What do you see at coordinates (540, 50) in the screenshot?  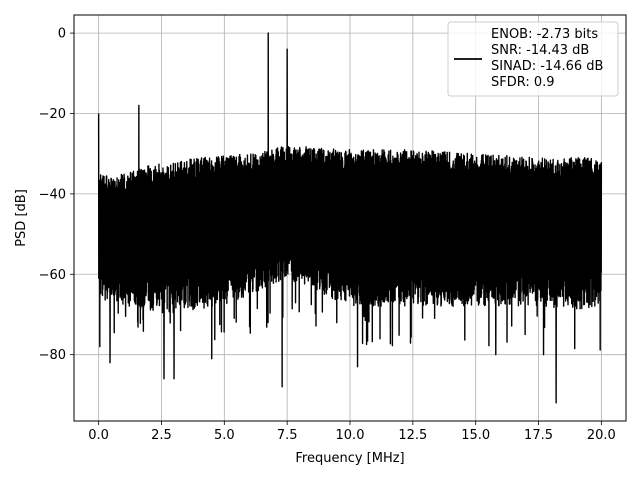 I see `legend-entry-snr: SNR: -14.43 dB` at bounding box center [540, 50].